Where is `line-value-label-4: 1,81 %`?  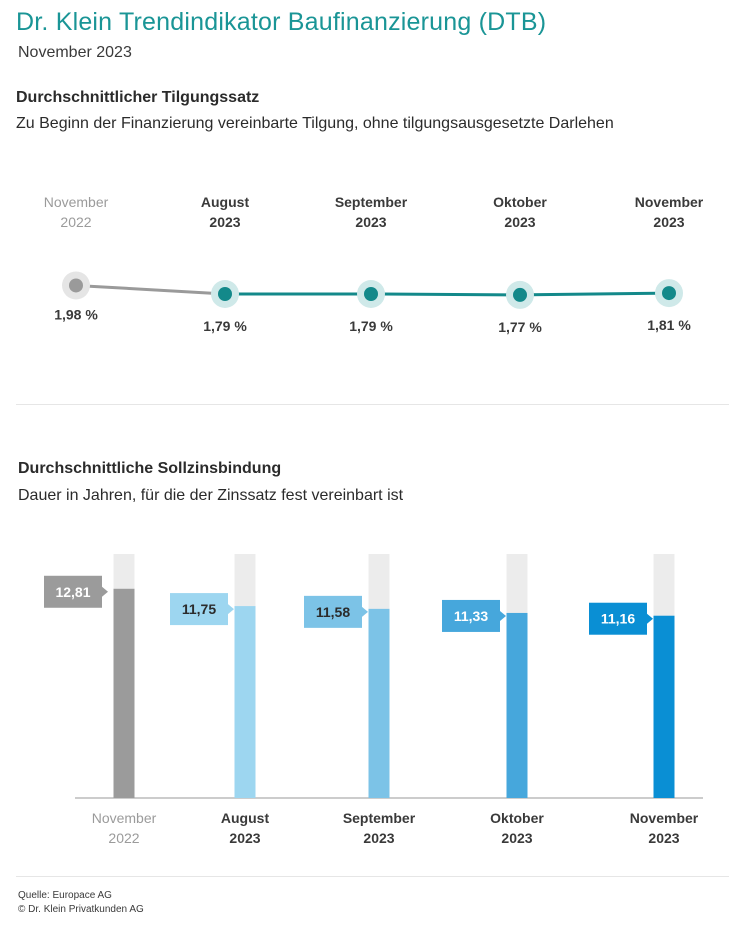 line-value-label-4: 1,81 % is located at coordinates (669, 325).